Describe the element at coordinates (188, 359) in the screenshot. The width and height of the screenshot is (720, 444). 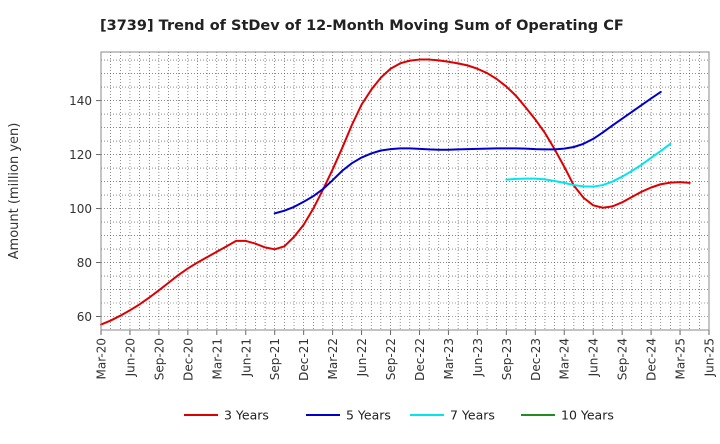
I see `x-tick-label: Dec-20` at that location.